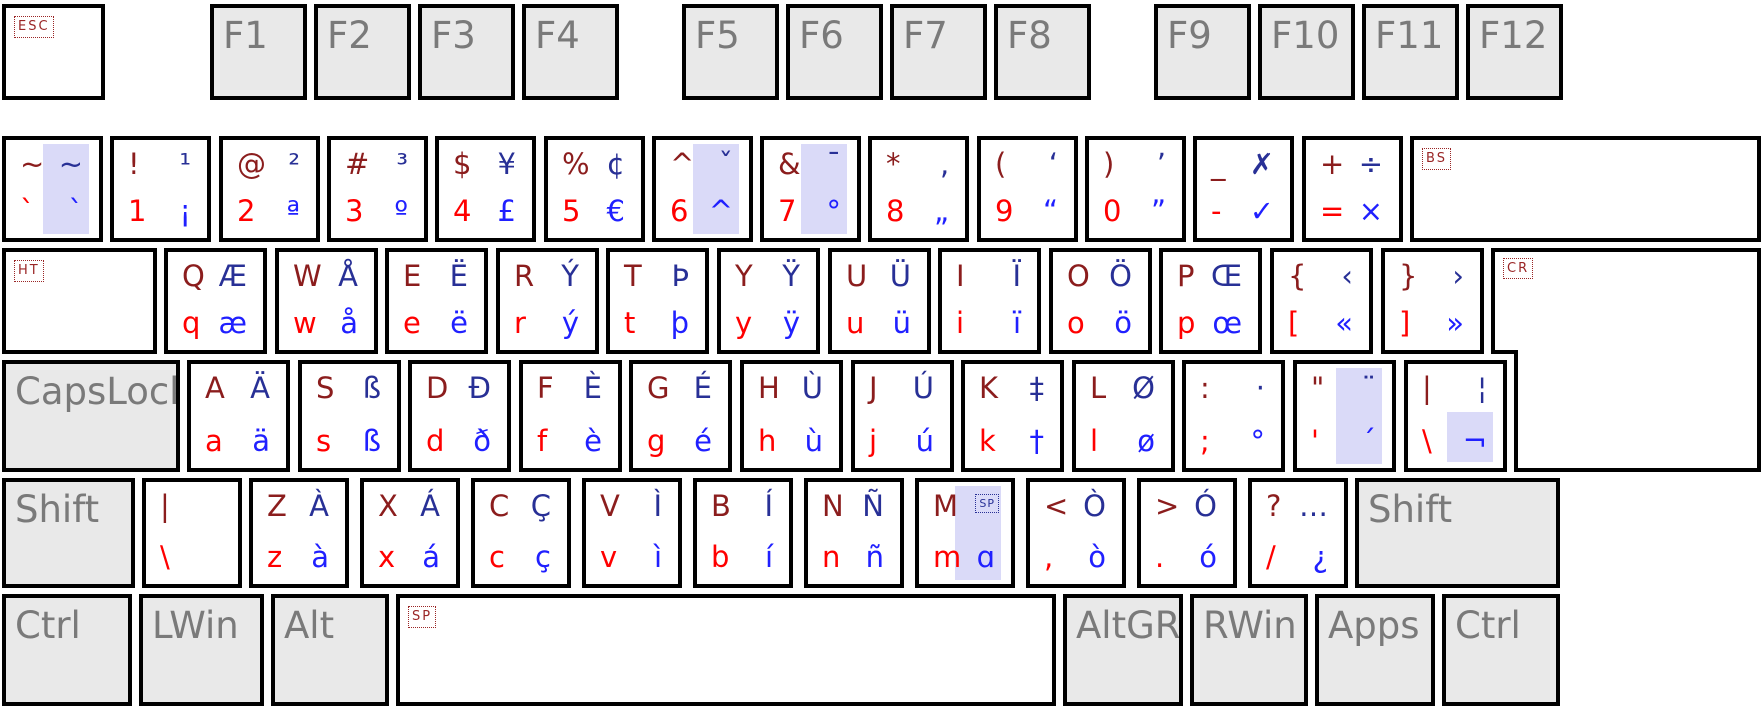 This screenshot has height=709, width=1763. I want to click on key-f2-label: F2, so click(349, 35).